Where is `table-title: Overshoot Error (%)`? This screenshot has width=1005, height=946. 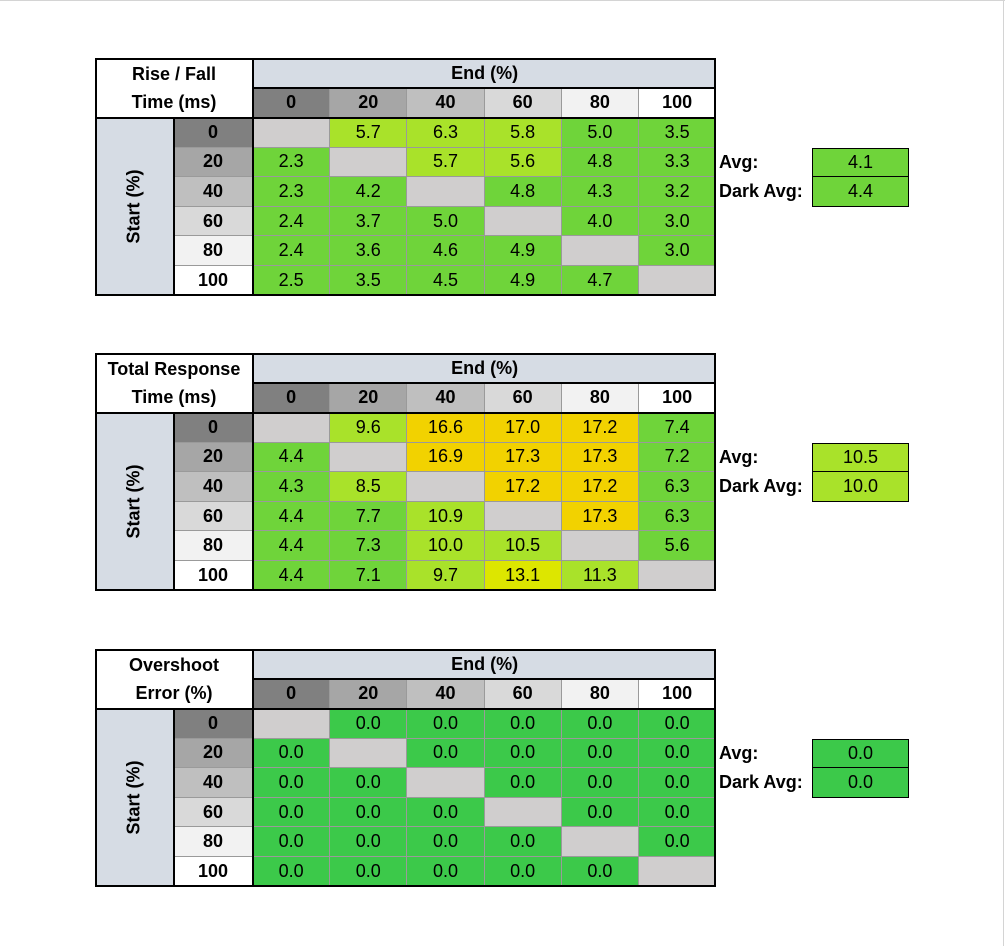 table-title: Overshoot Error (%) is located at coordinates (174, 679).